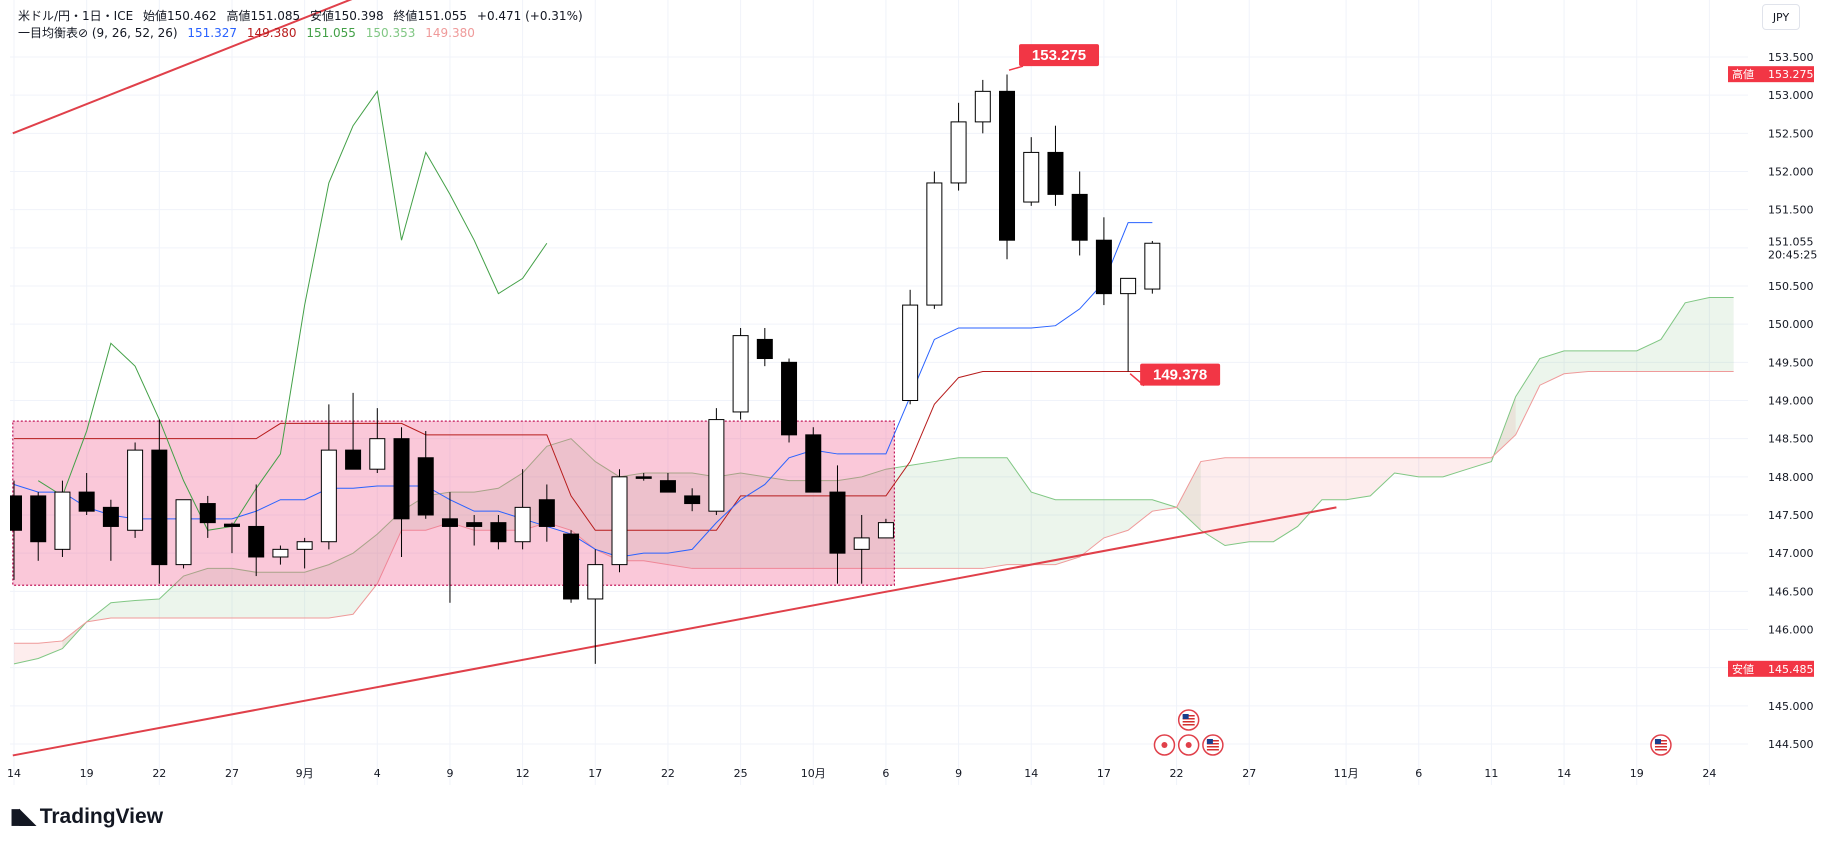 The height and width of the screenshot is (844, 1832). I want to click on x-axis-tick-label: 19, so click(87, 773).